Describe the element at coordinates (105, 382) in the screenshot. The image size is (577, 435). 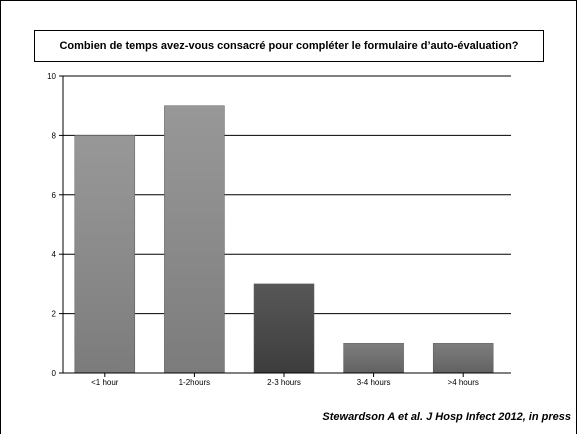
I see `x-tick-label: <1 hour` at that location.